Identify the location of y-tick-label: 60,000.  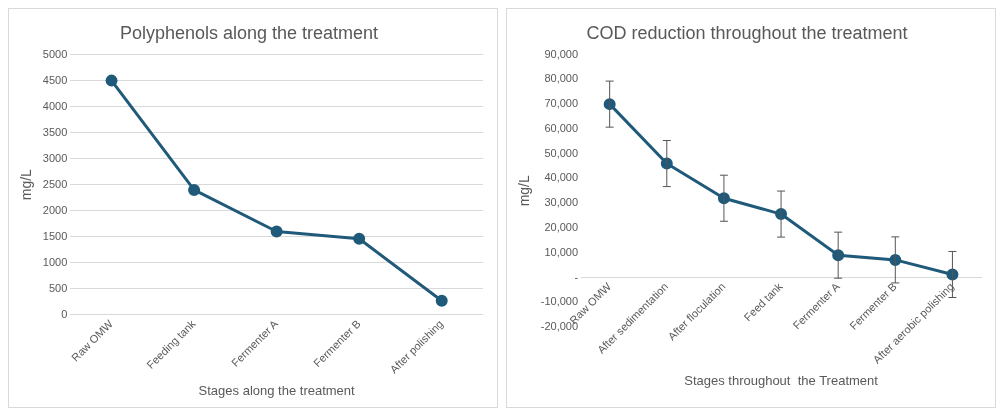
(561, 127).